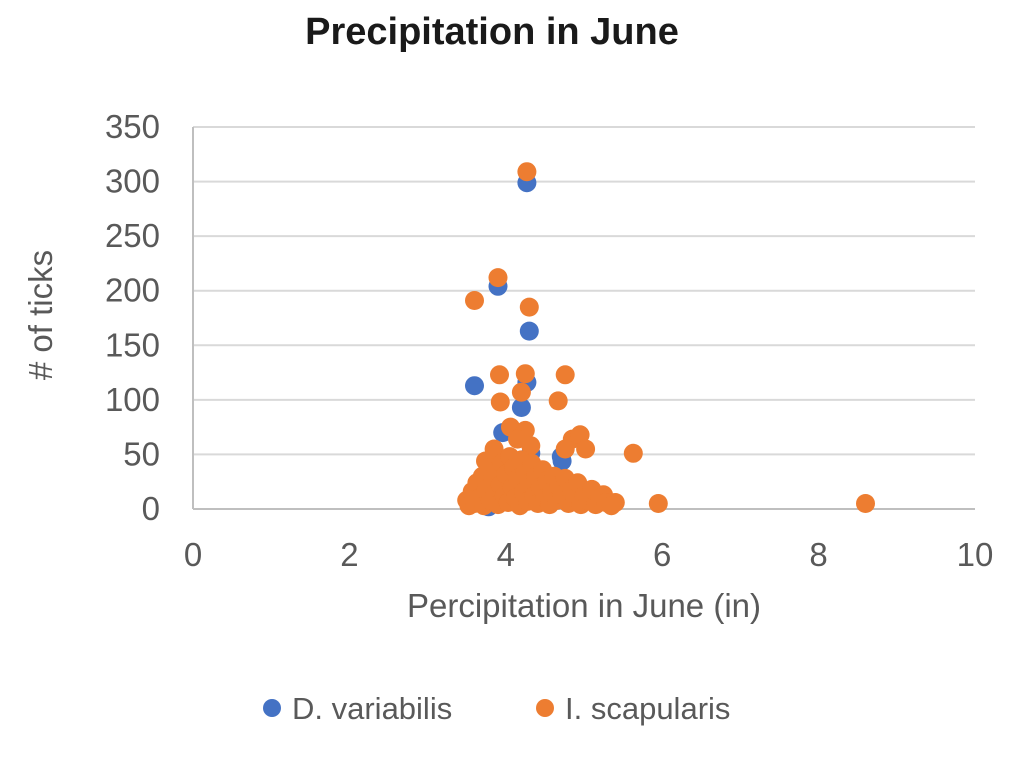  What do you see at coordinates (647, 708) in the screenshot?
I see `legend-label-i-scapularis: I. scapularis` at bounding box center [647, 708].